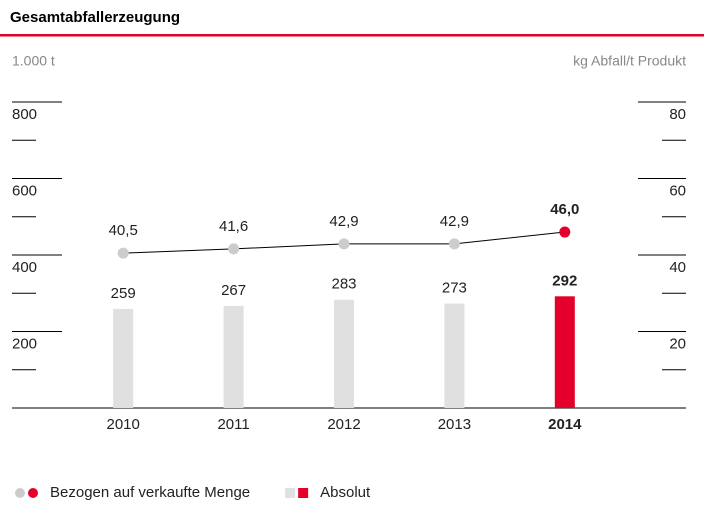  I want to click on y2-tick-label: 60, so click(677, 190).